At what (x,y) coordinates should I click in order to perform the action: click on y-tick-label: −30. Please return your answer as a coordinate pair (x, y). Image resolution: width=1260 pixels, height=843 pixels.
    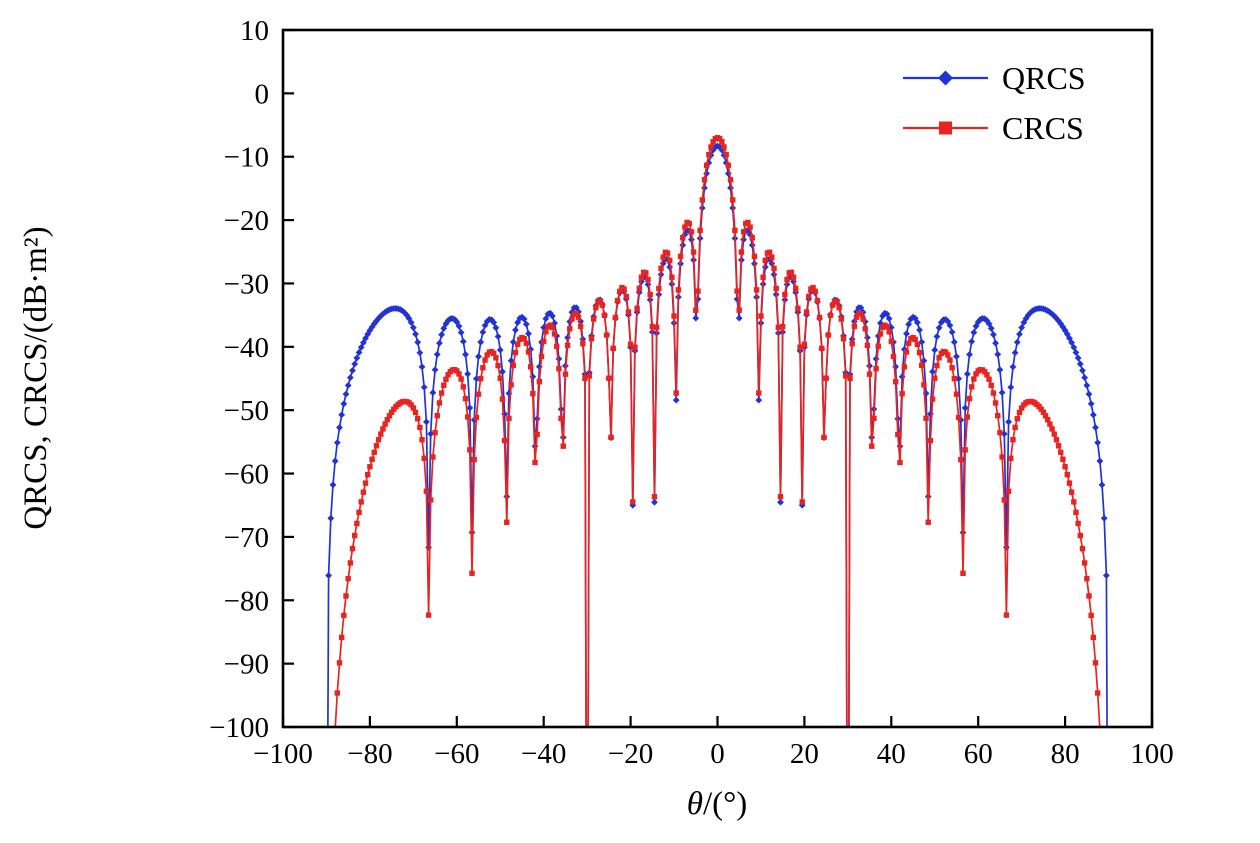
    Looking at the image, I should click on (246, 284).